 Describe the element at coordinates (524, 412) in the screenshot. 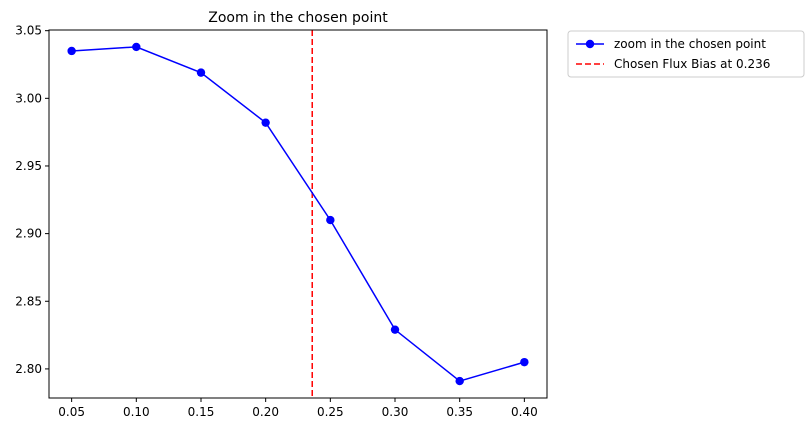

I see `x-tick-label-7: 0.40` at that location.